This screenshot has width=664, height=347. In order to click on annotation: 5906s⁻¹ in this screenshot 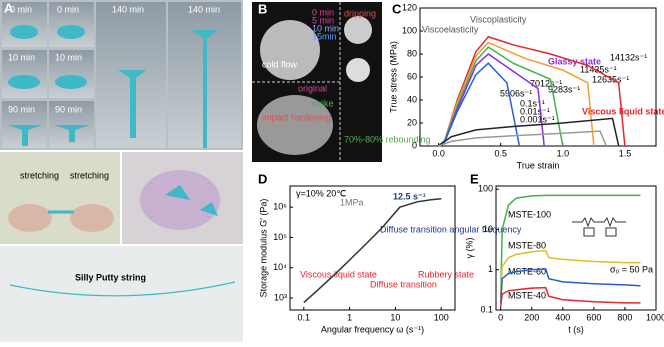, I will do `click(516, 93)`.